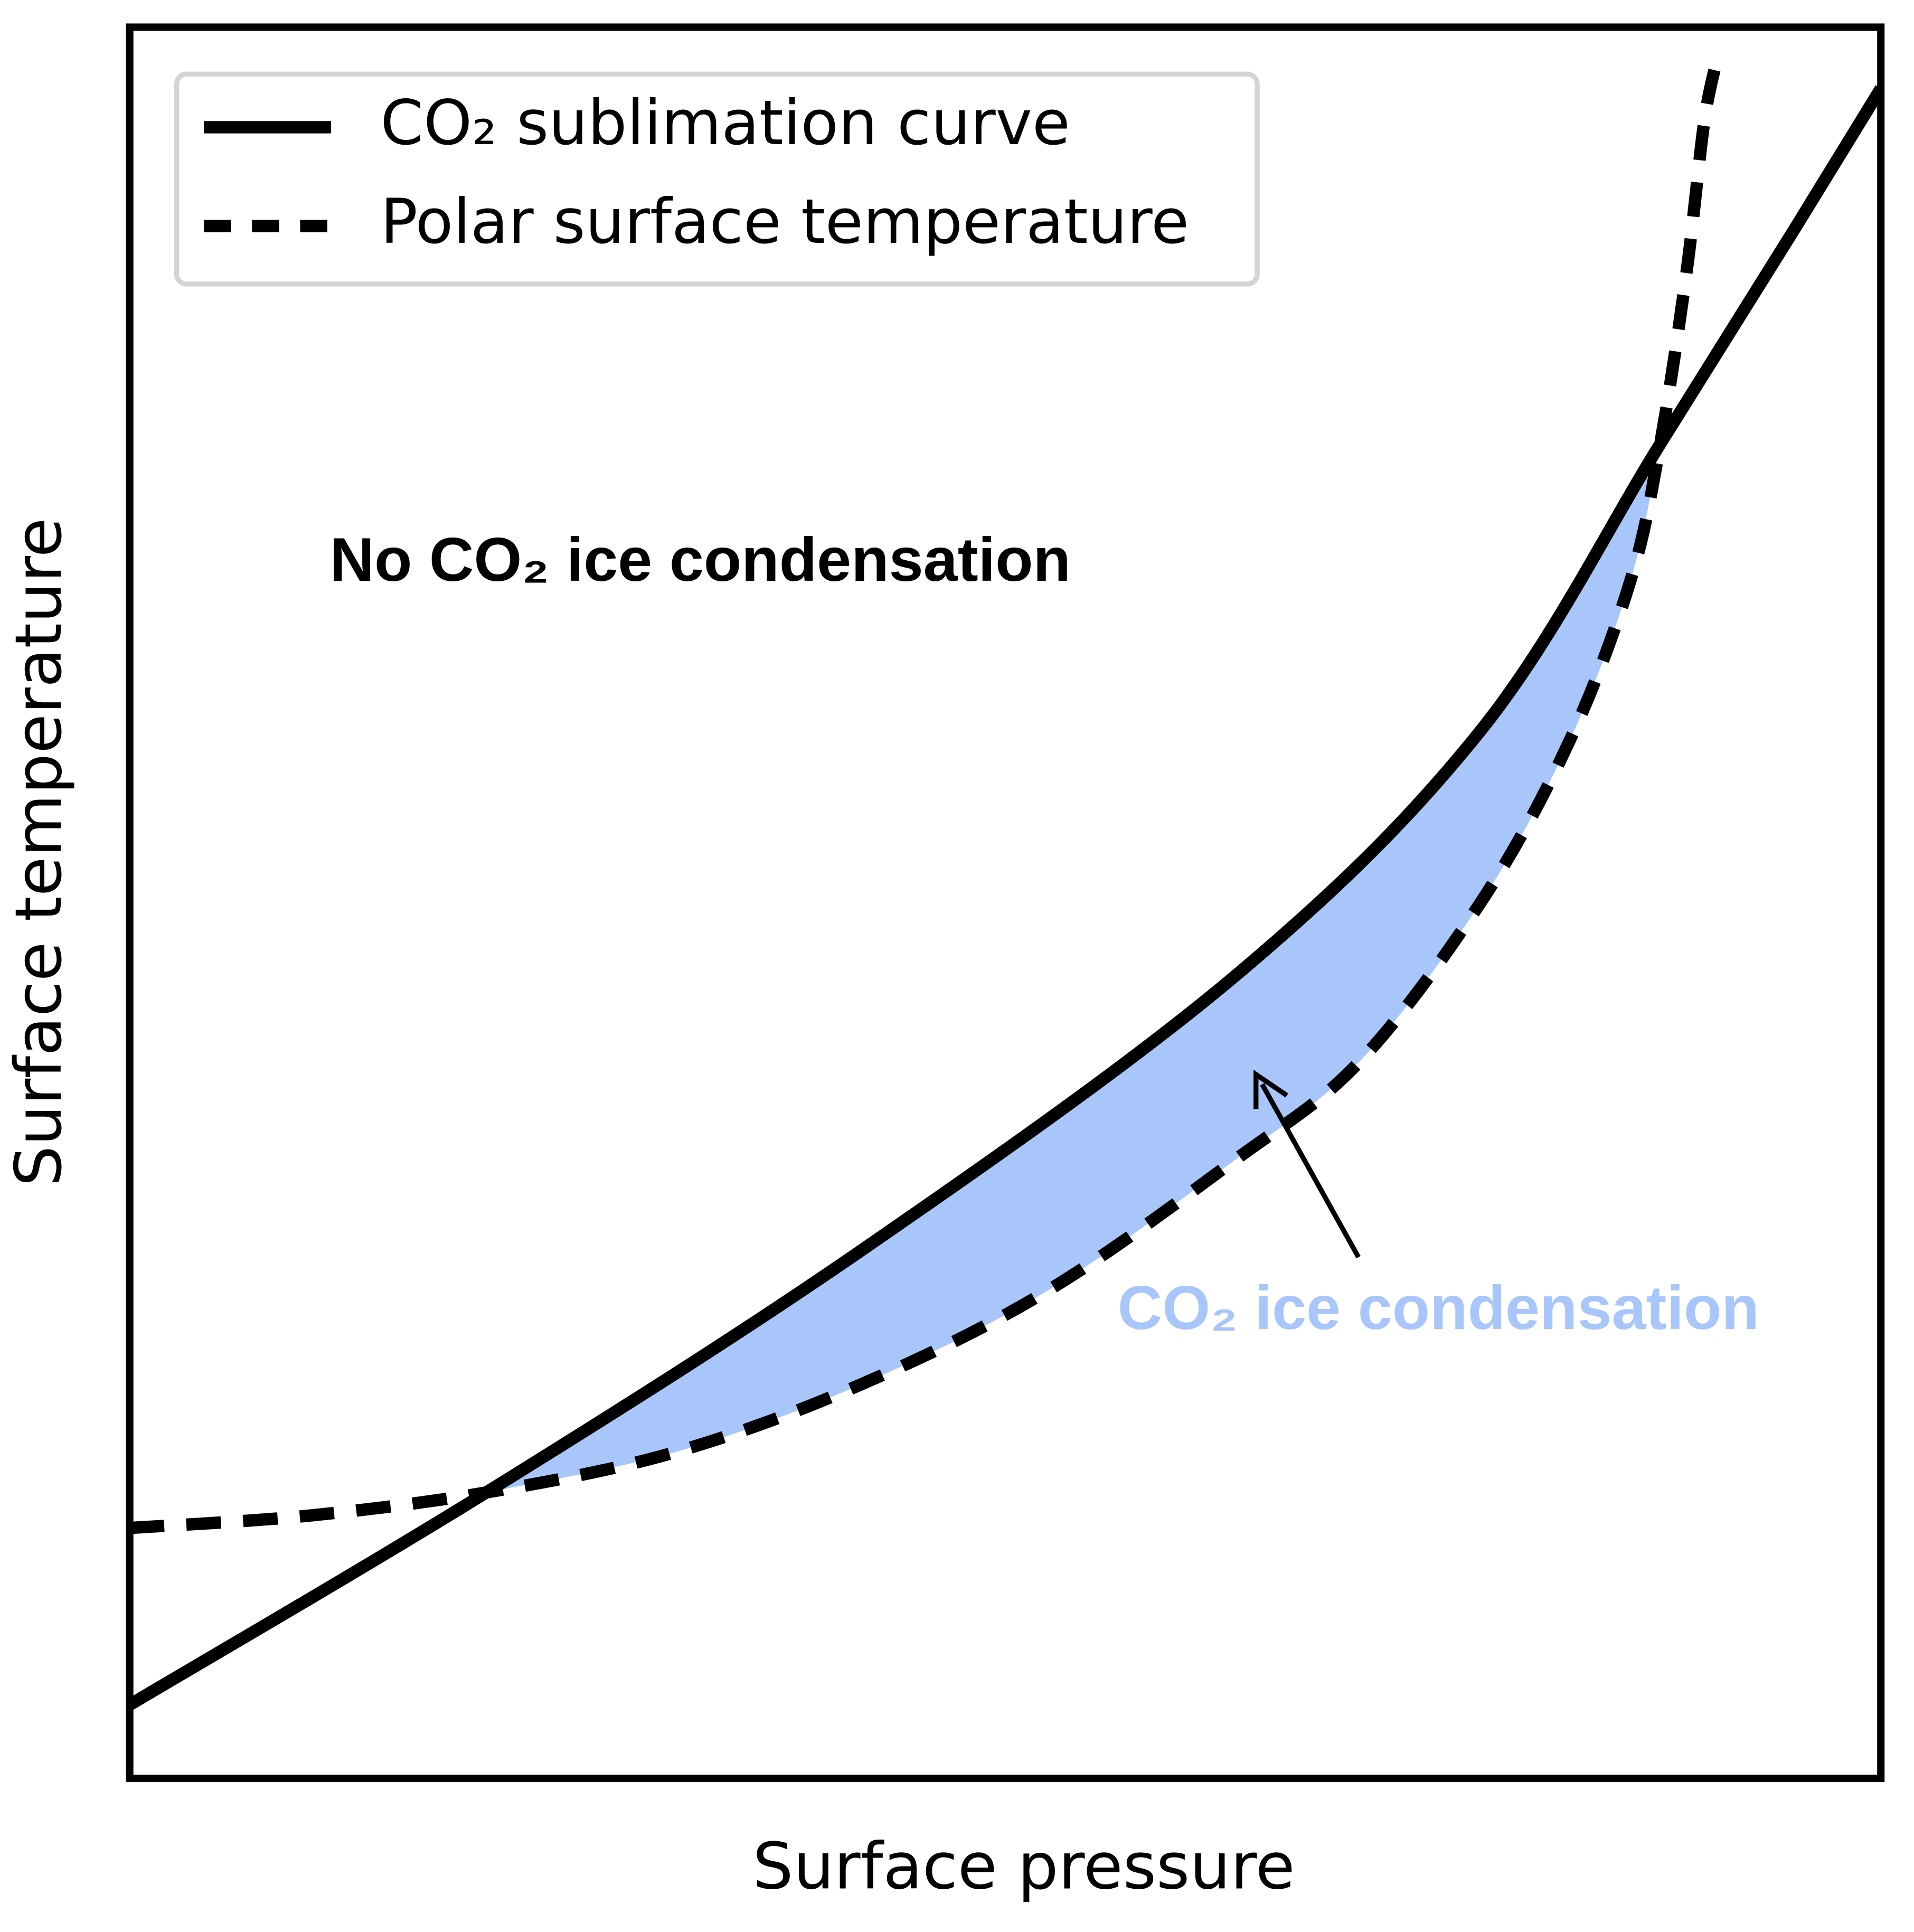  I want to click on x-axis-label: Surface pressure, so click(1024, 1867).